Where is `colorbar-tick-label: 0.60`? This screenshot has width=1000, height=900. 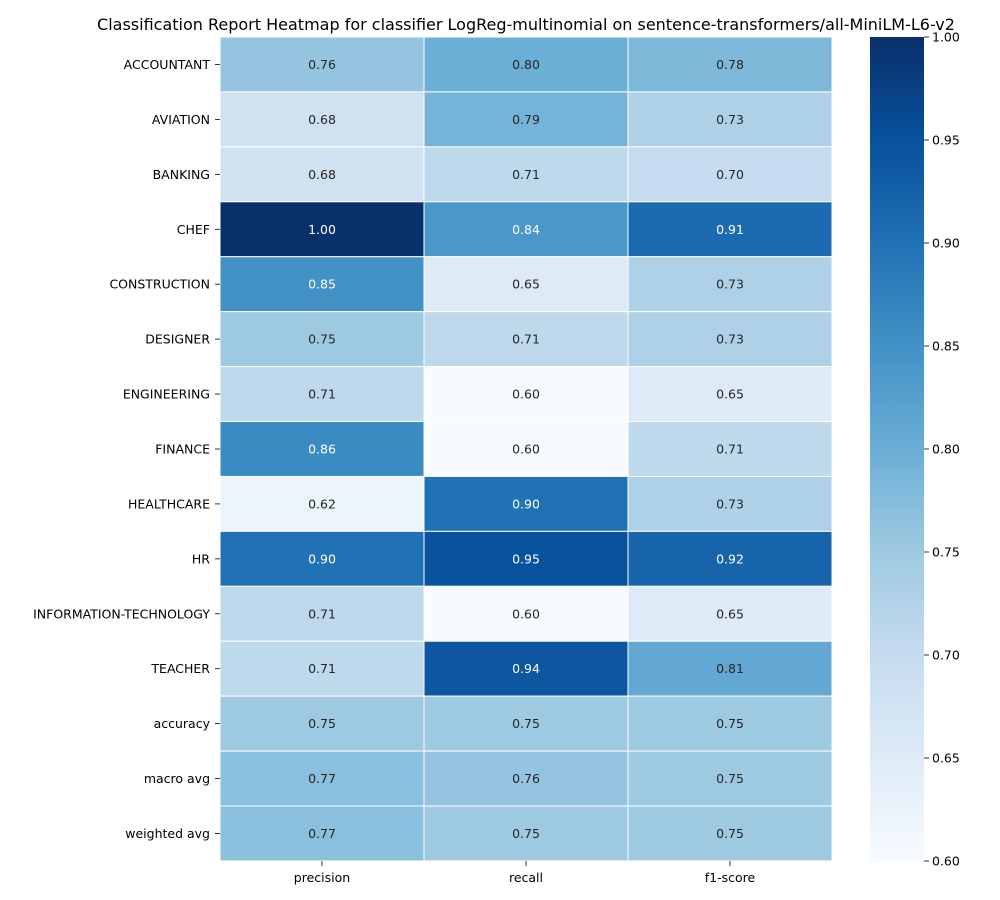
colorbar-tick-label: 0.60 is located at coordinates (946, 861).